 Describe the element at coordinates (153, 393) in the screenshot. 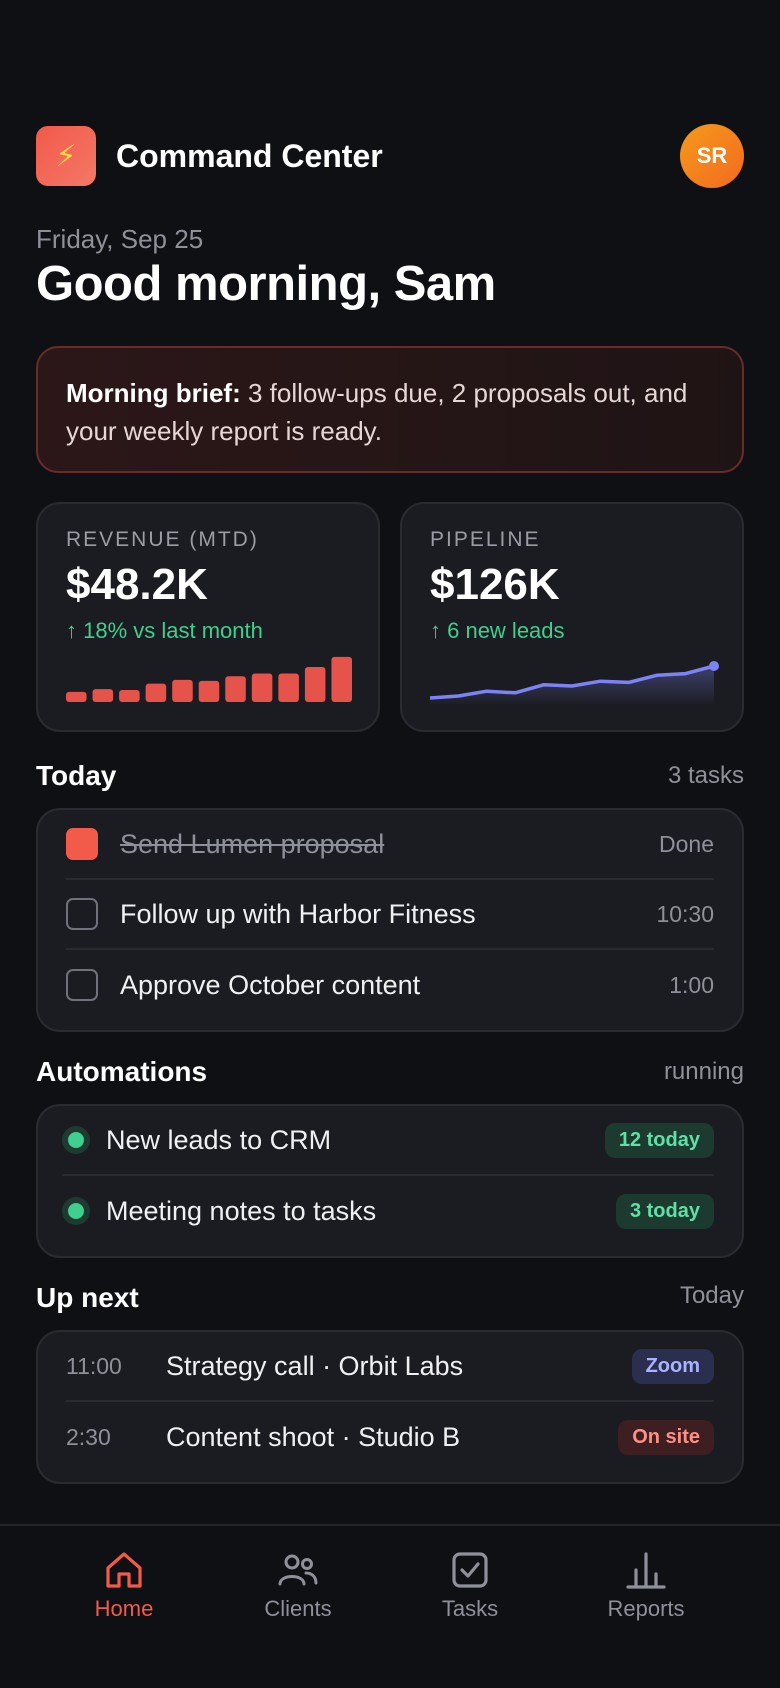

I see `brief-label: Morning brief:` at that location.